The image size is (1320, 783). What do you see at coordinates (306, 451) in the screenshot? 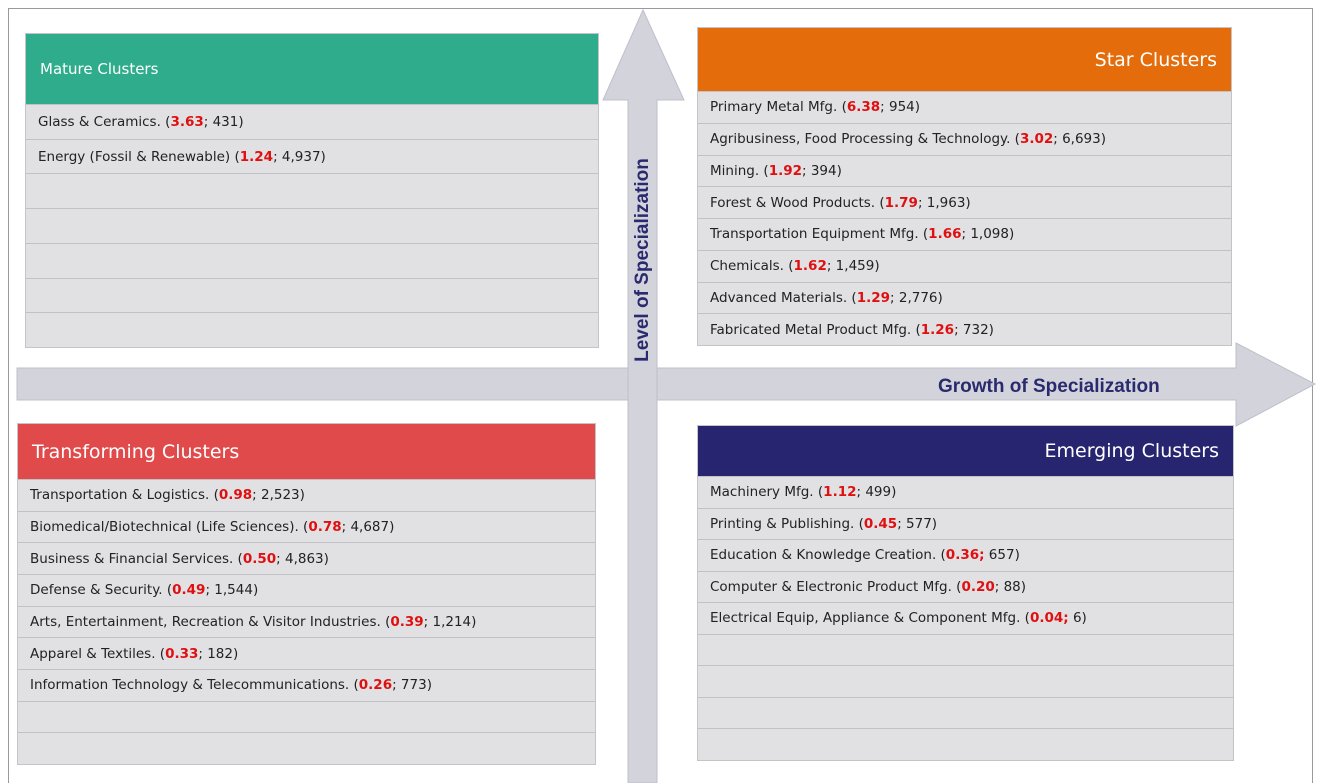
I see `quadrant-title: Transforming Clusters` at bounding box center [306, 451].